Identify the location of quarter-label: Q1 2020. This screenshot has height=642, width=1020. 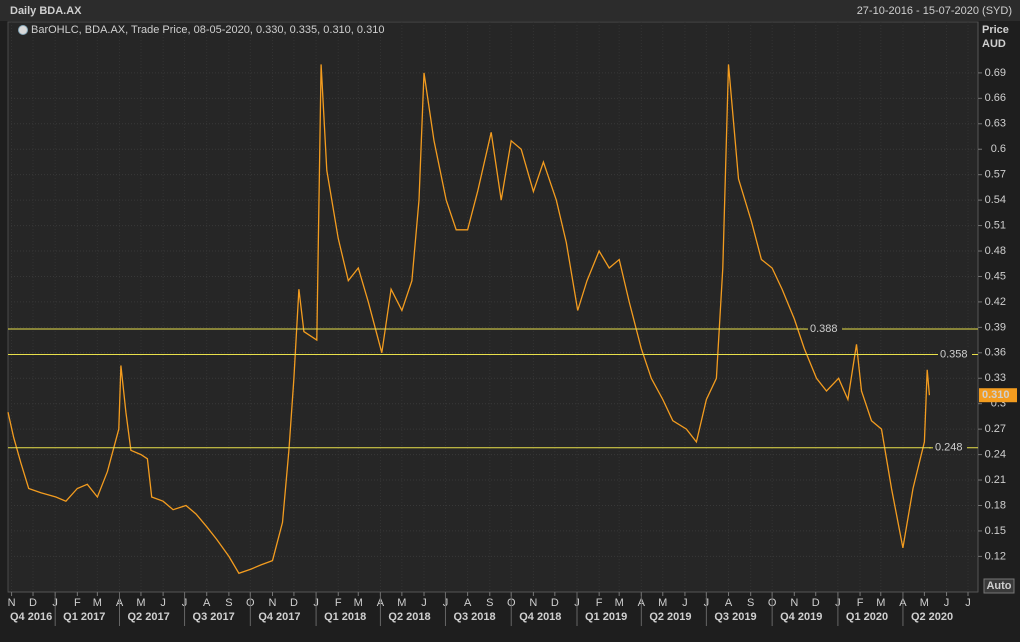
(867, 617).